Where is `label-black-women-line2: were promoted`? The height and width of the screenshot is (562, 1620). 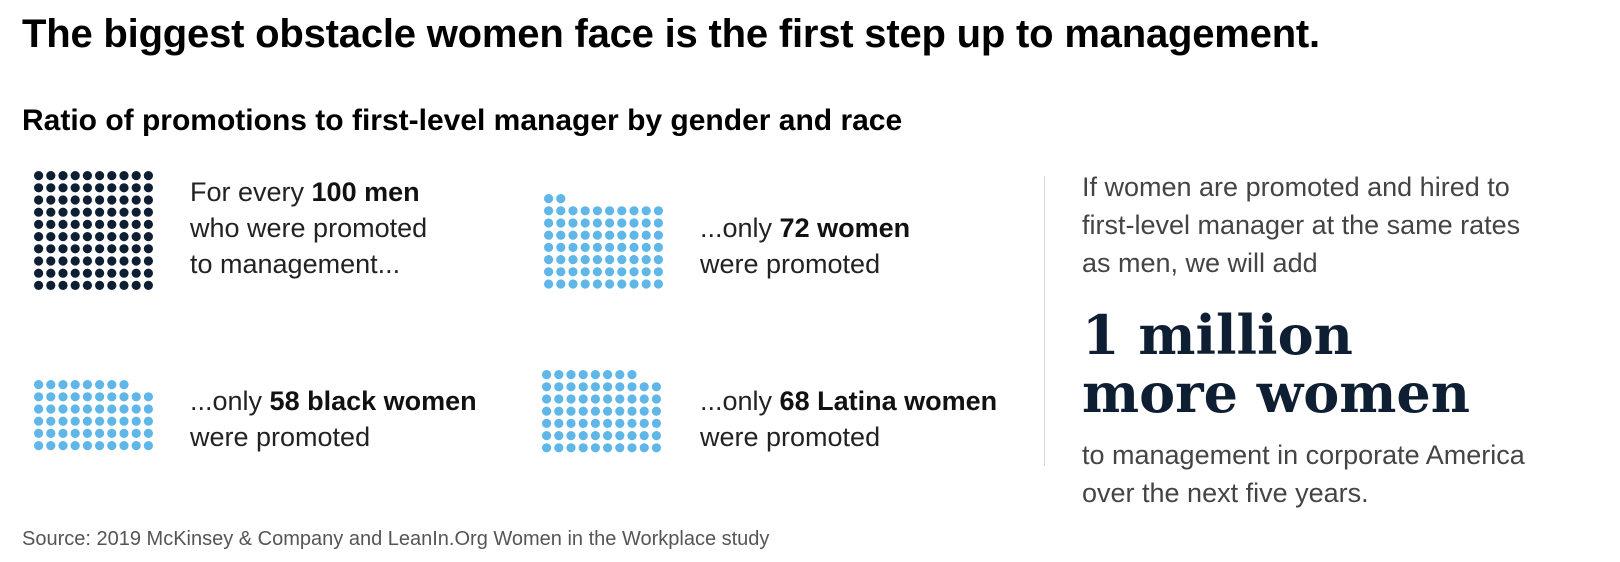 label-black-women-line2: were promoted is located at coordinates (280, 437).